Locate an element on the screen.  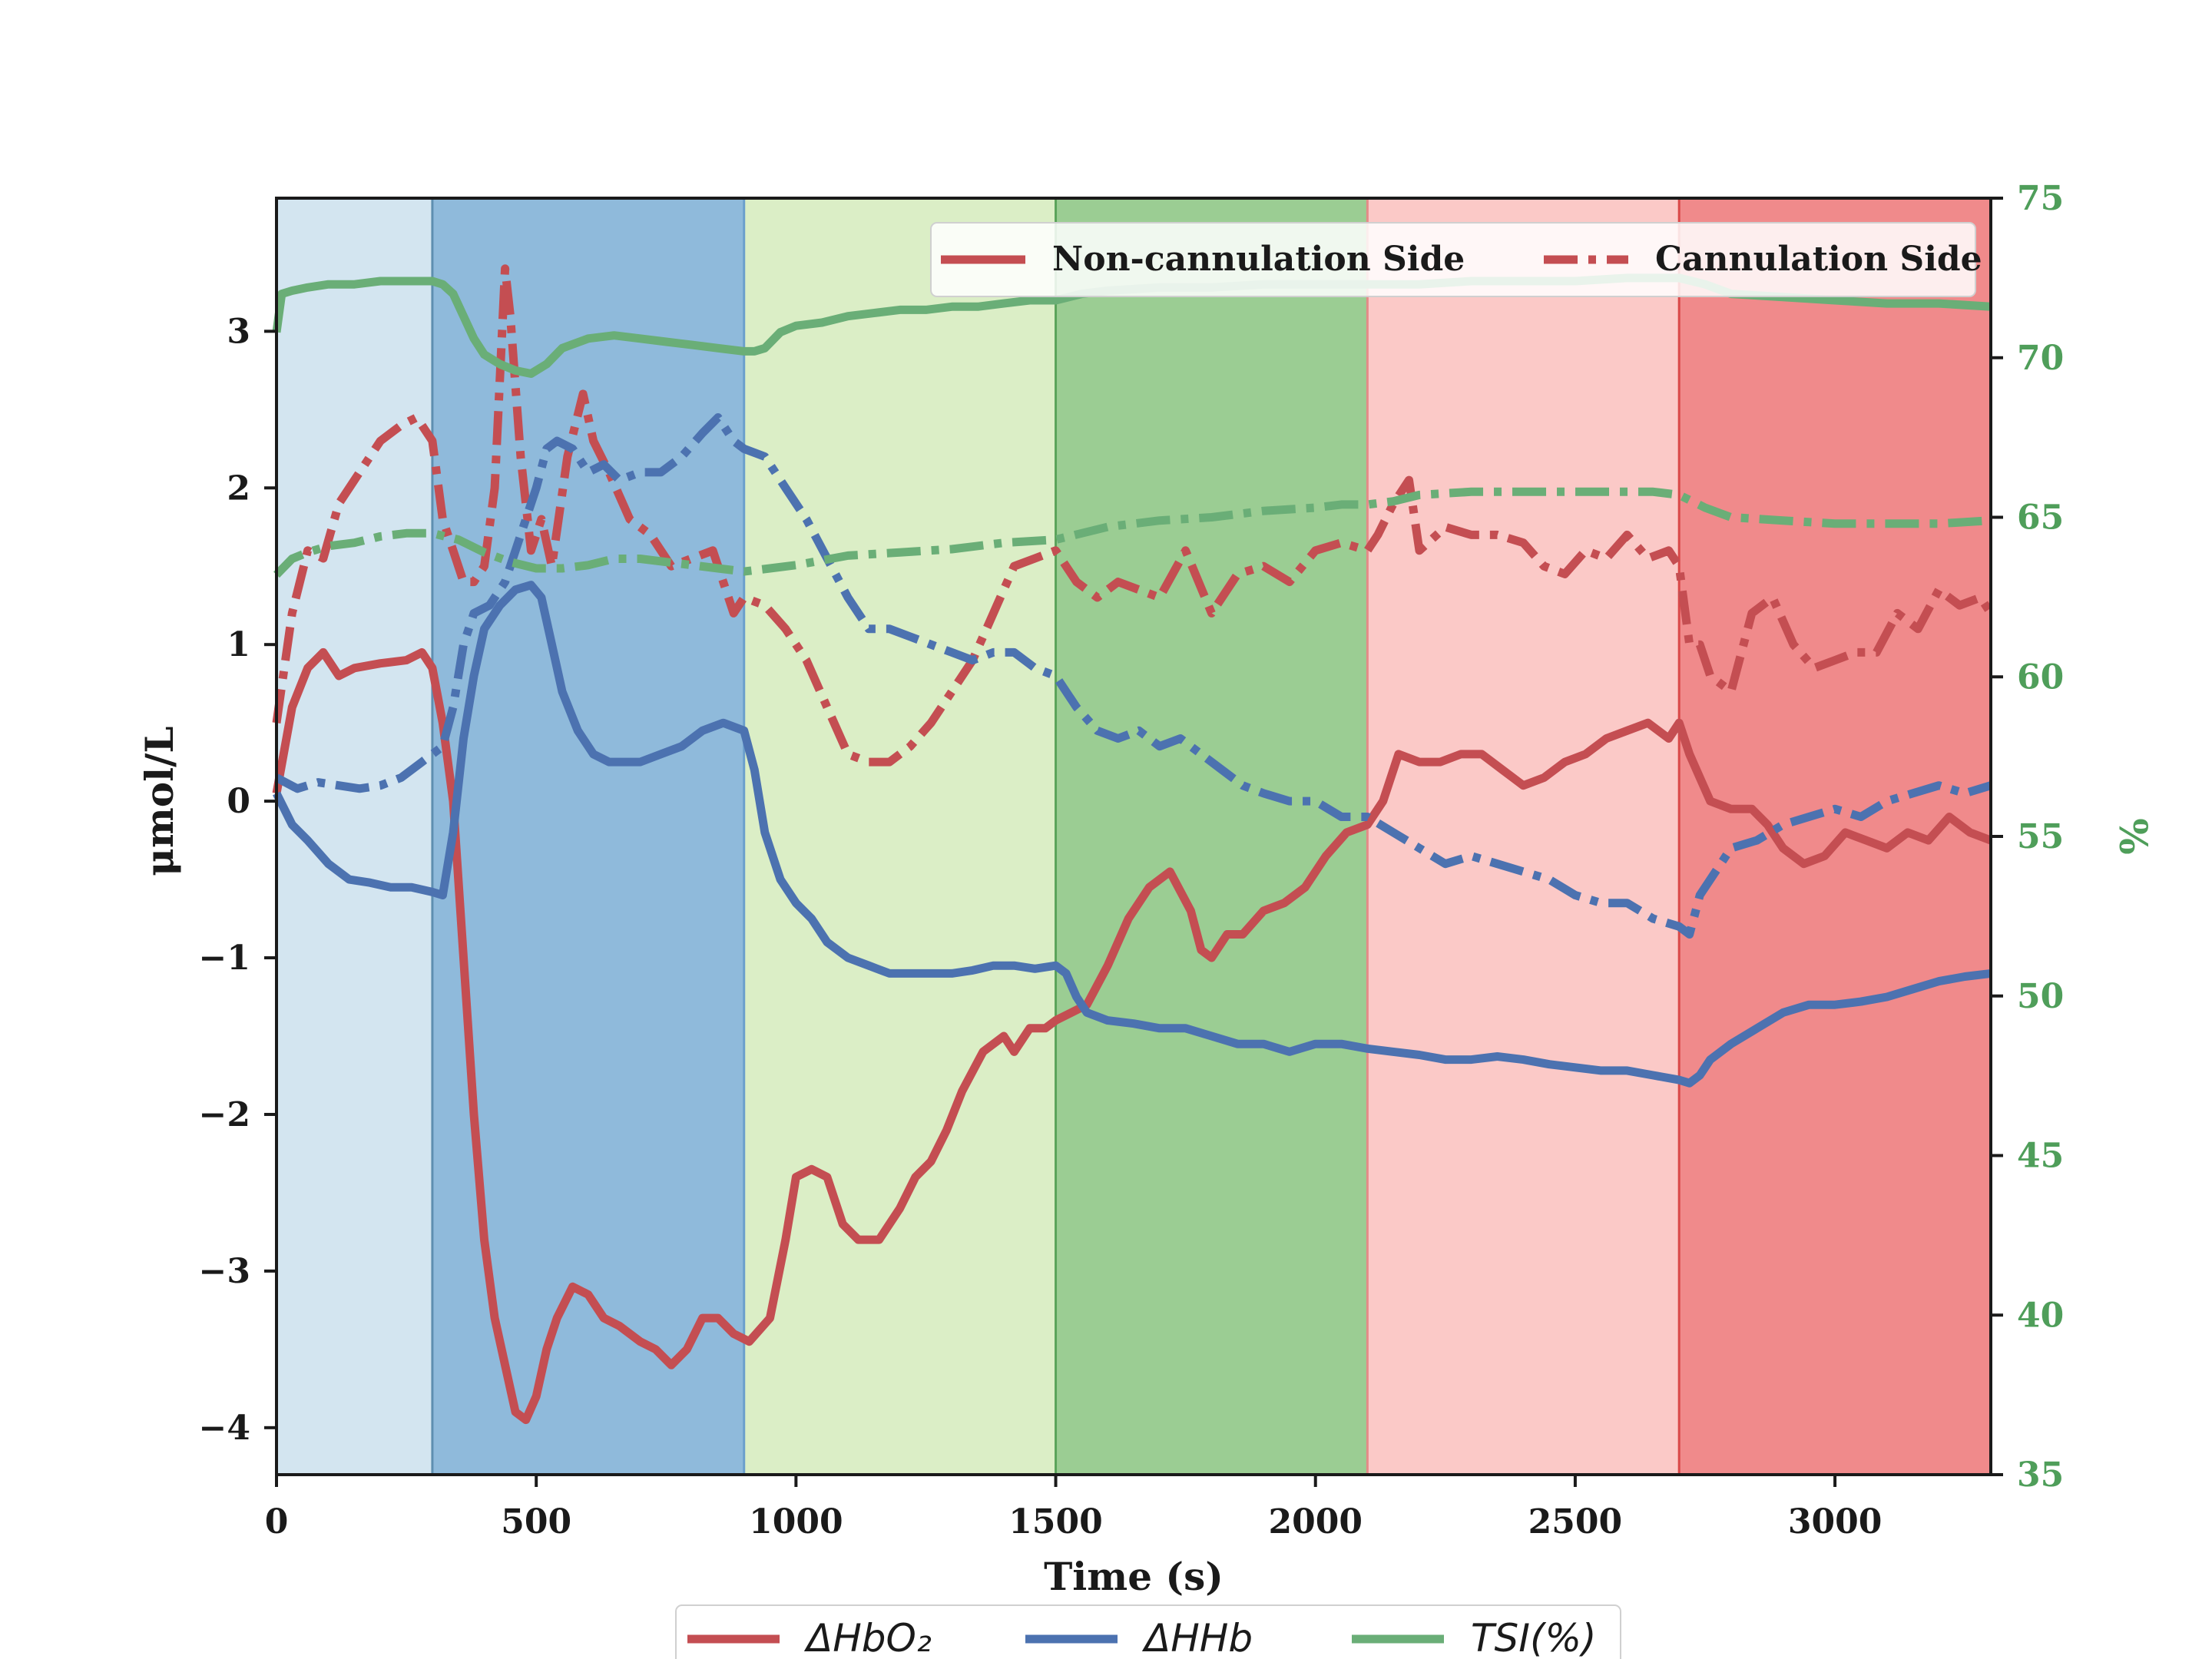
y2-tick-label: 45 is located at coordinates (2041, 1156).